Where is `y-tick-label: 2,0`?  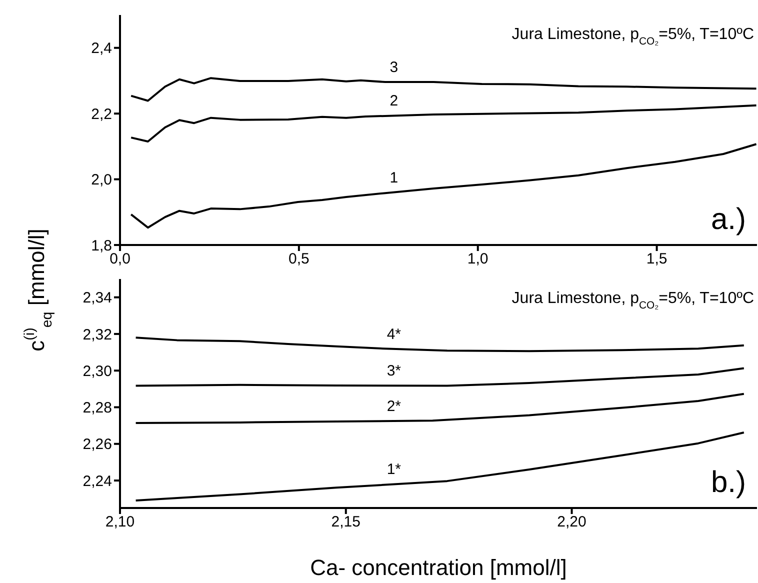
y-tick-label: 2,0 is located at coordinates (101, 180).